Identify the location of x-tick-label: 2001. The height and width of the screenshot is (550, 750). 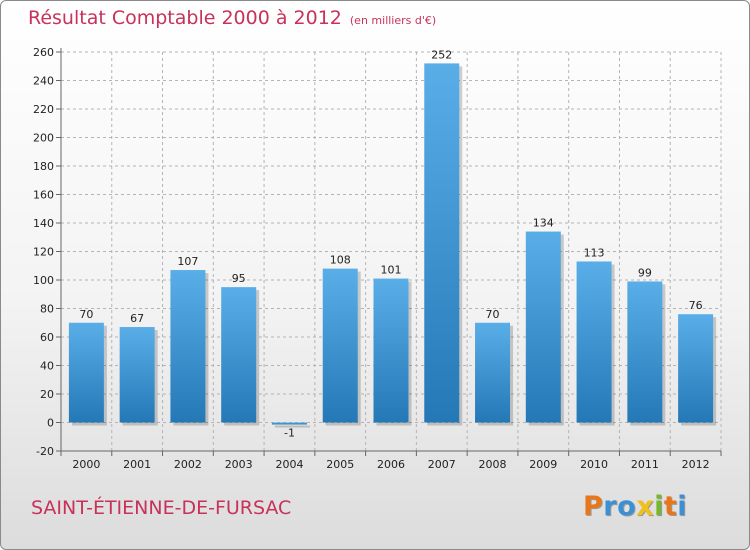
(137, 464).